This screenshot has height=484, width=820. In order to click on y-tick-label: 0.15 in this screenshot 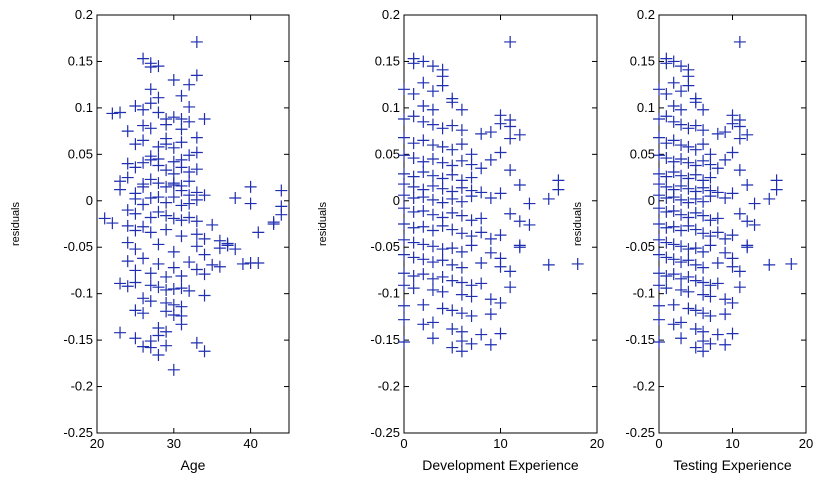, I will do `click(387, 60)`.